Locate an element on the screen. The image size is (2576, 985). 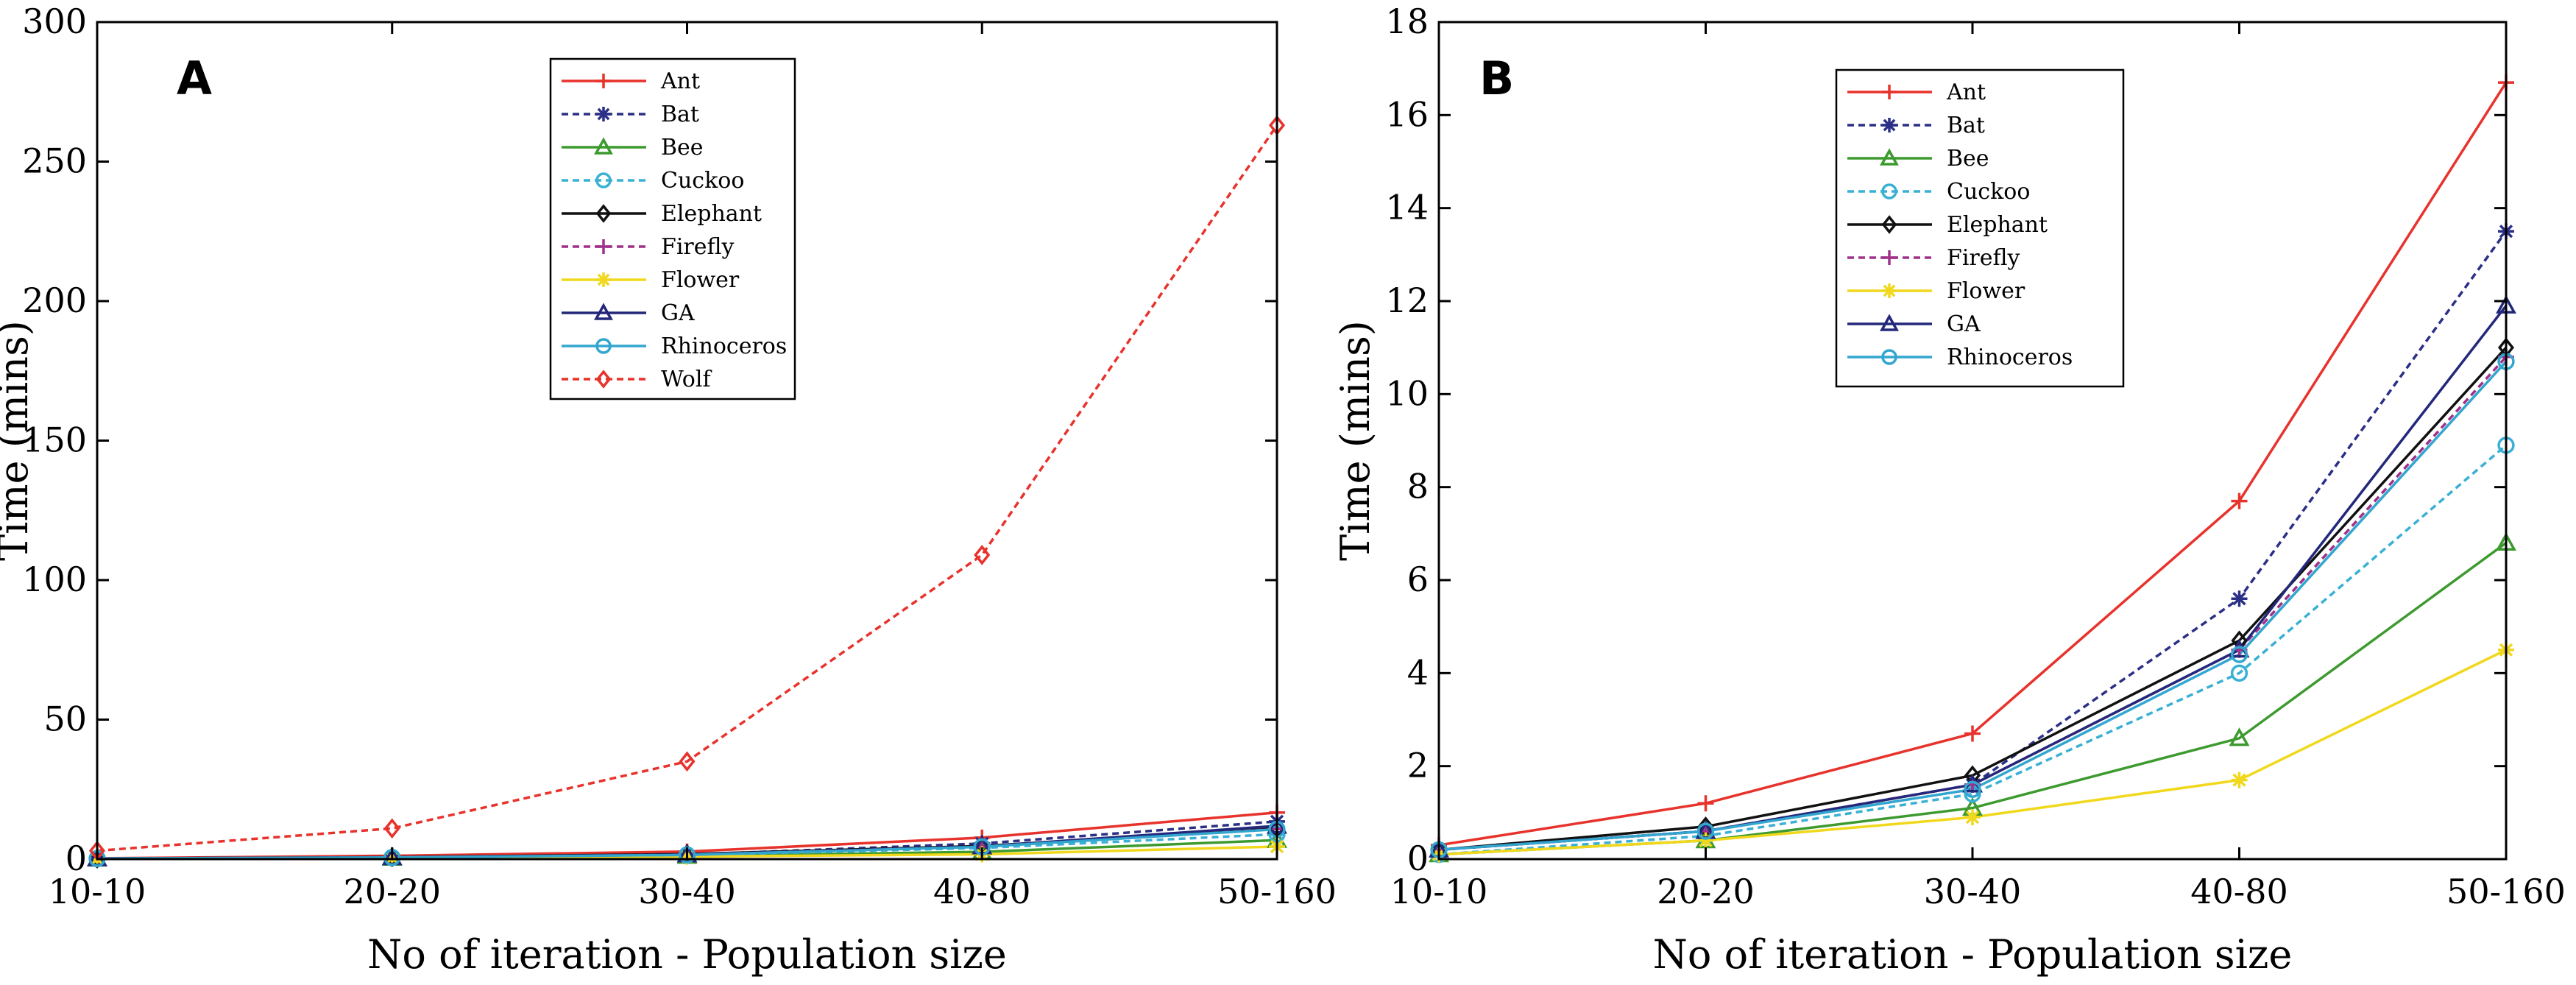
y-tick-label: 10 is located at coordinates (1407, 393).